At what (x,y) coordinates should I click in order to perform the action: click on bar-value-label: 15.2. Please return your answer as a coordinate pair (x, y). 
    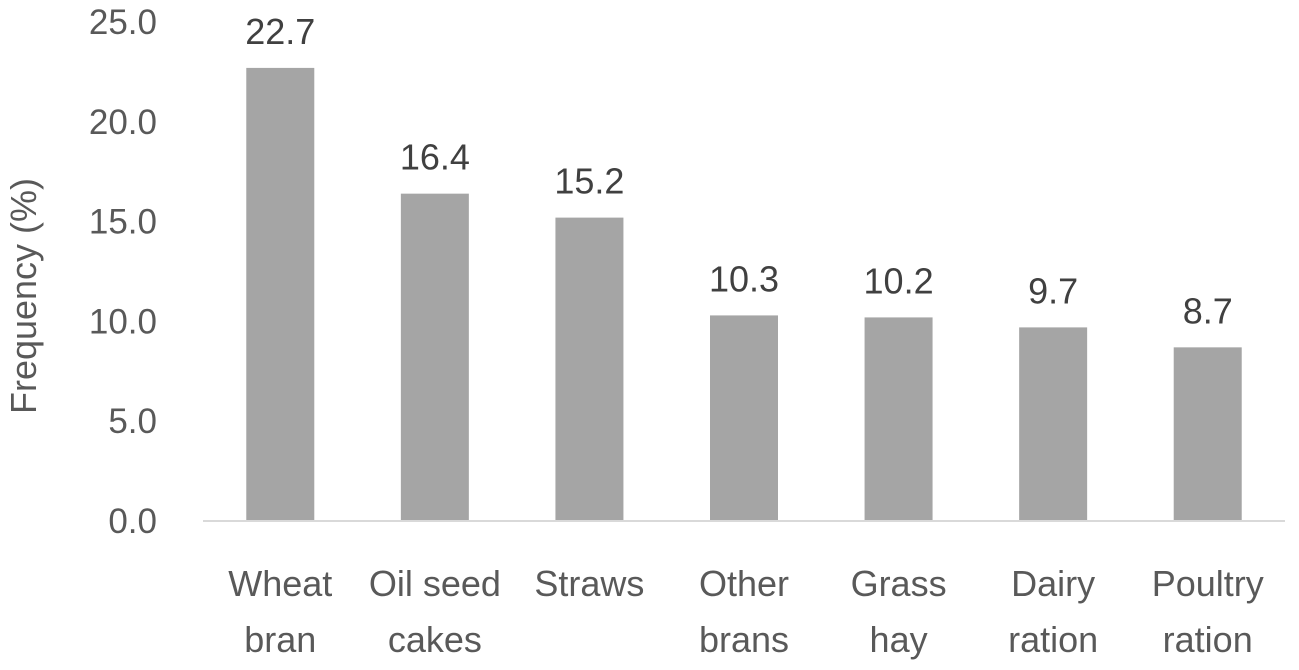
    Looking at the image, I should click on (589, 181).